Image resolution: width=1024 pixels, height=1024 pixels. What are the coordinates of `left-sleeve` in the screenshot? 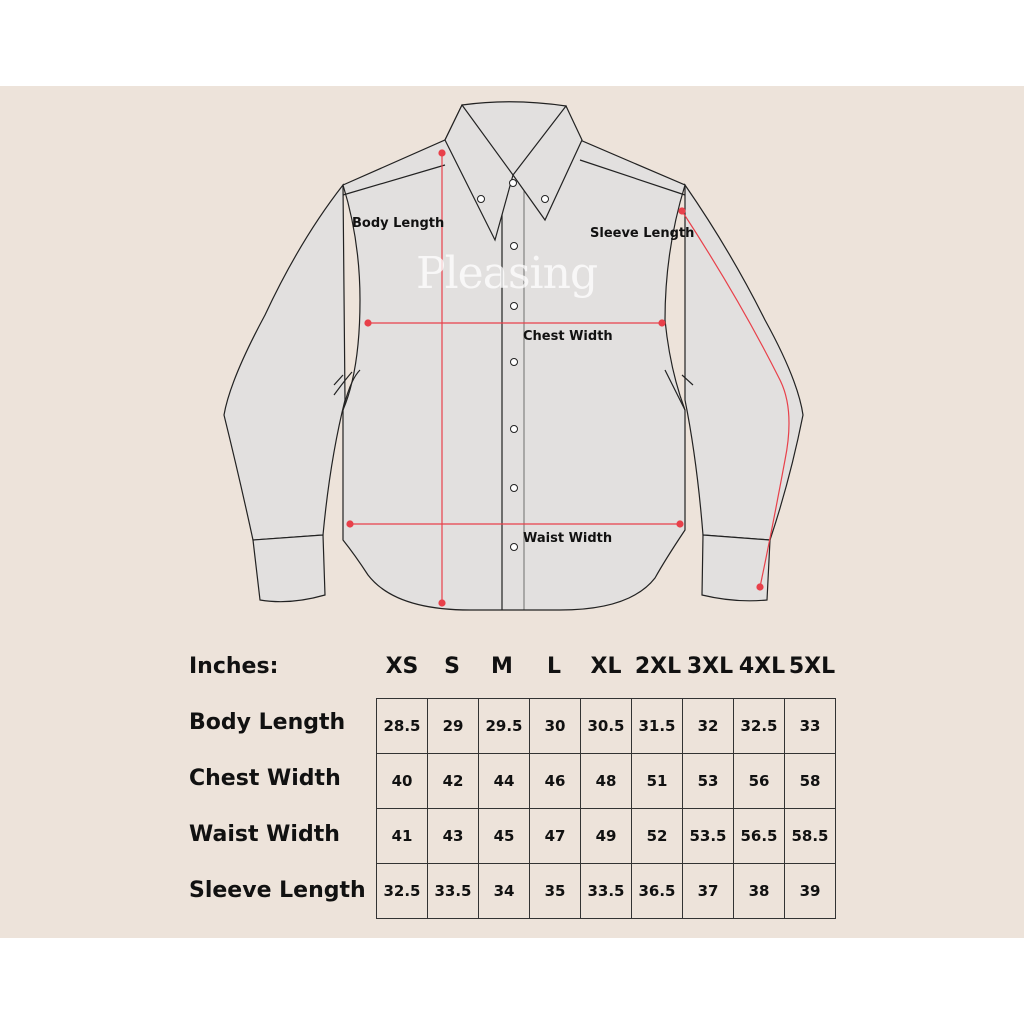 It's located at (284, 362).